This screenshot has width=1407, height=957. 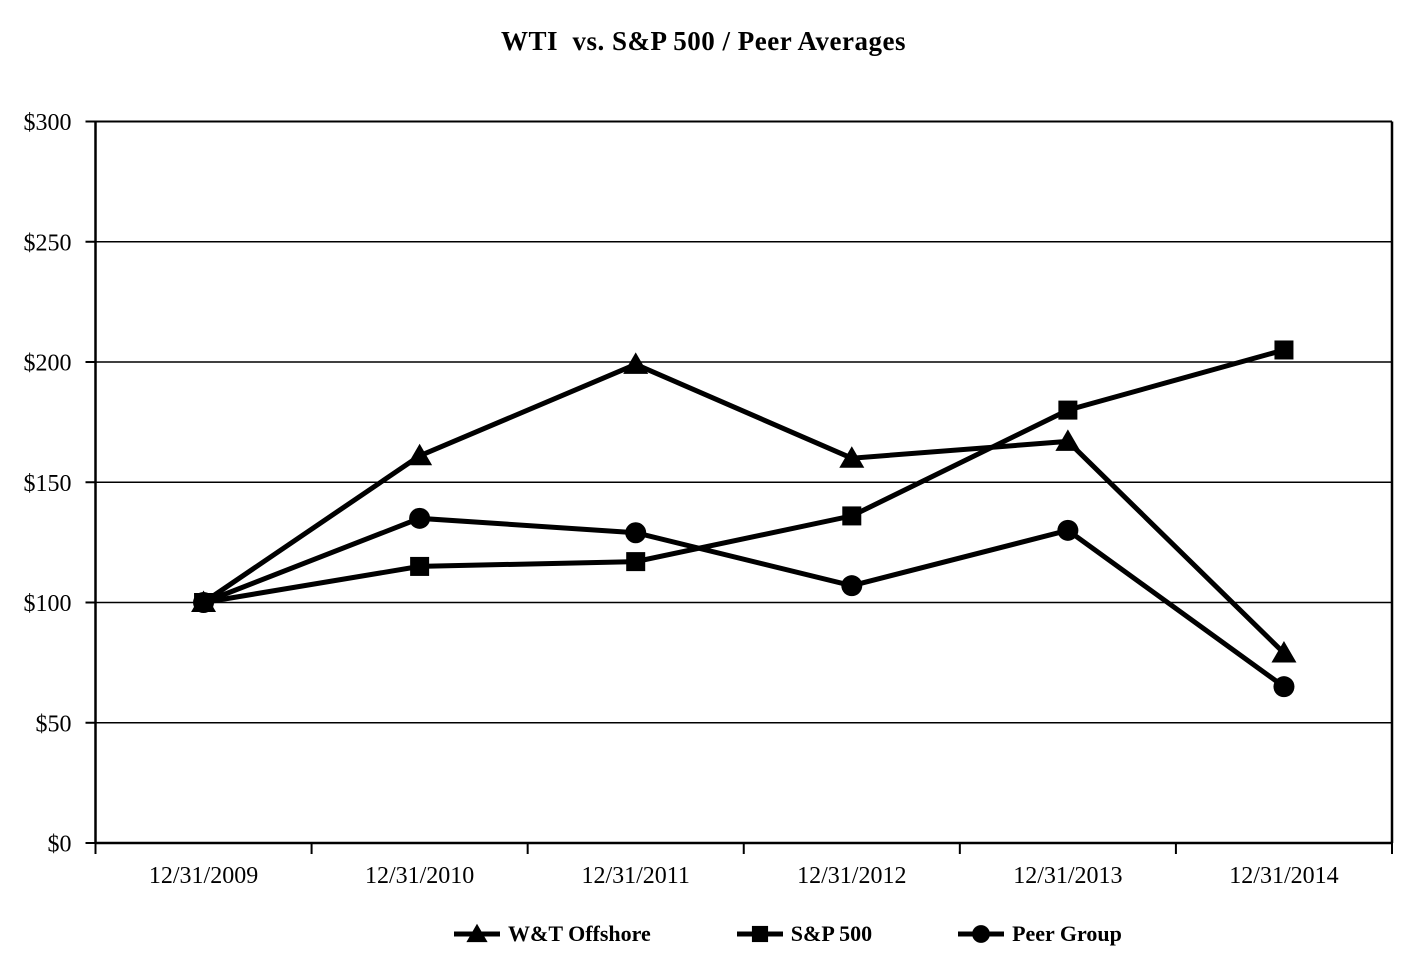 I want to click on chart-title: WTI vs. S&P 500 / Peer Averages, so click(x=703, y=41).